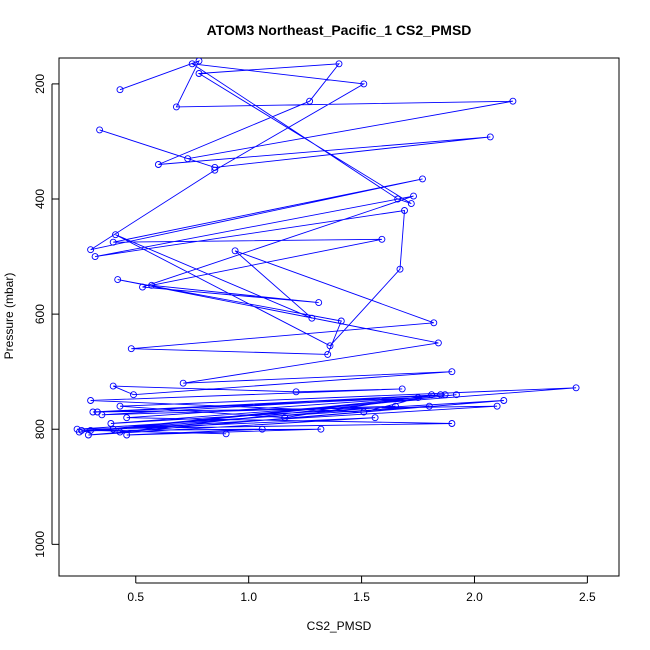 Image resolution: width=650 pixels, height=650 pixels. What do you see at coordinates (9, 316) in the screenshot?
I see `y-axis-label: Pressure (mbar)` at bounding box center [9, 316].